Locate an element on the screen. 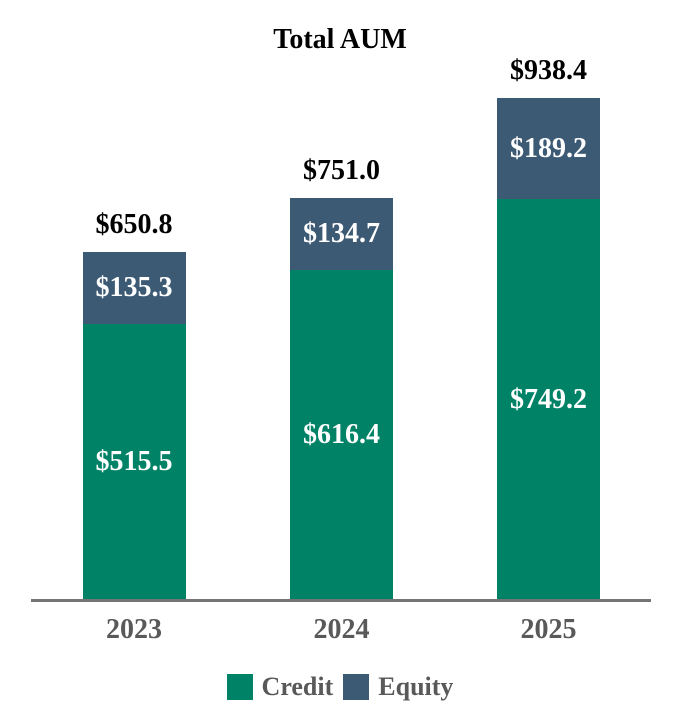  total-value-label-2024: $751.0 is located at coordinates (341, 171).